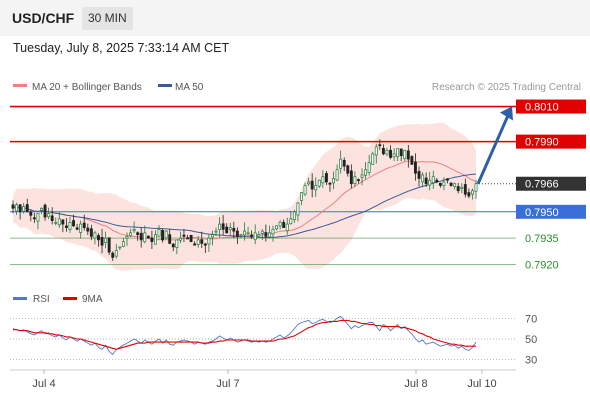 This screenshot has height=400, width=590. I want to click on pivot-level-tag, so click(551, 211).